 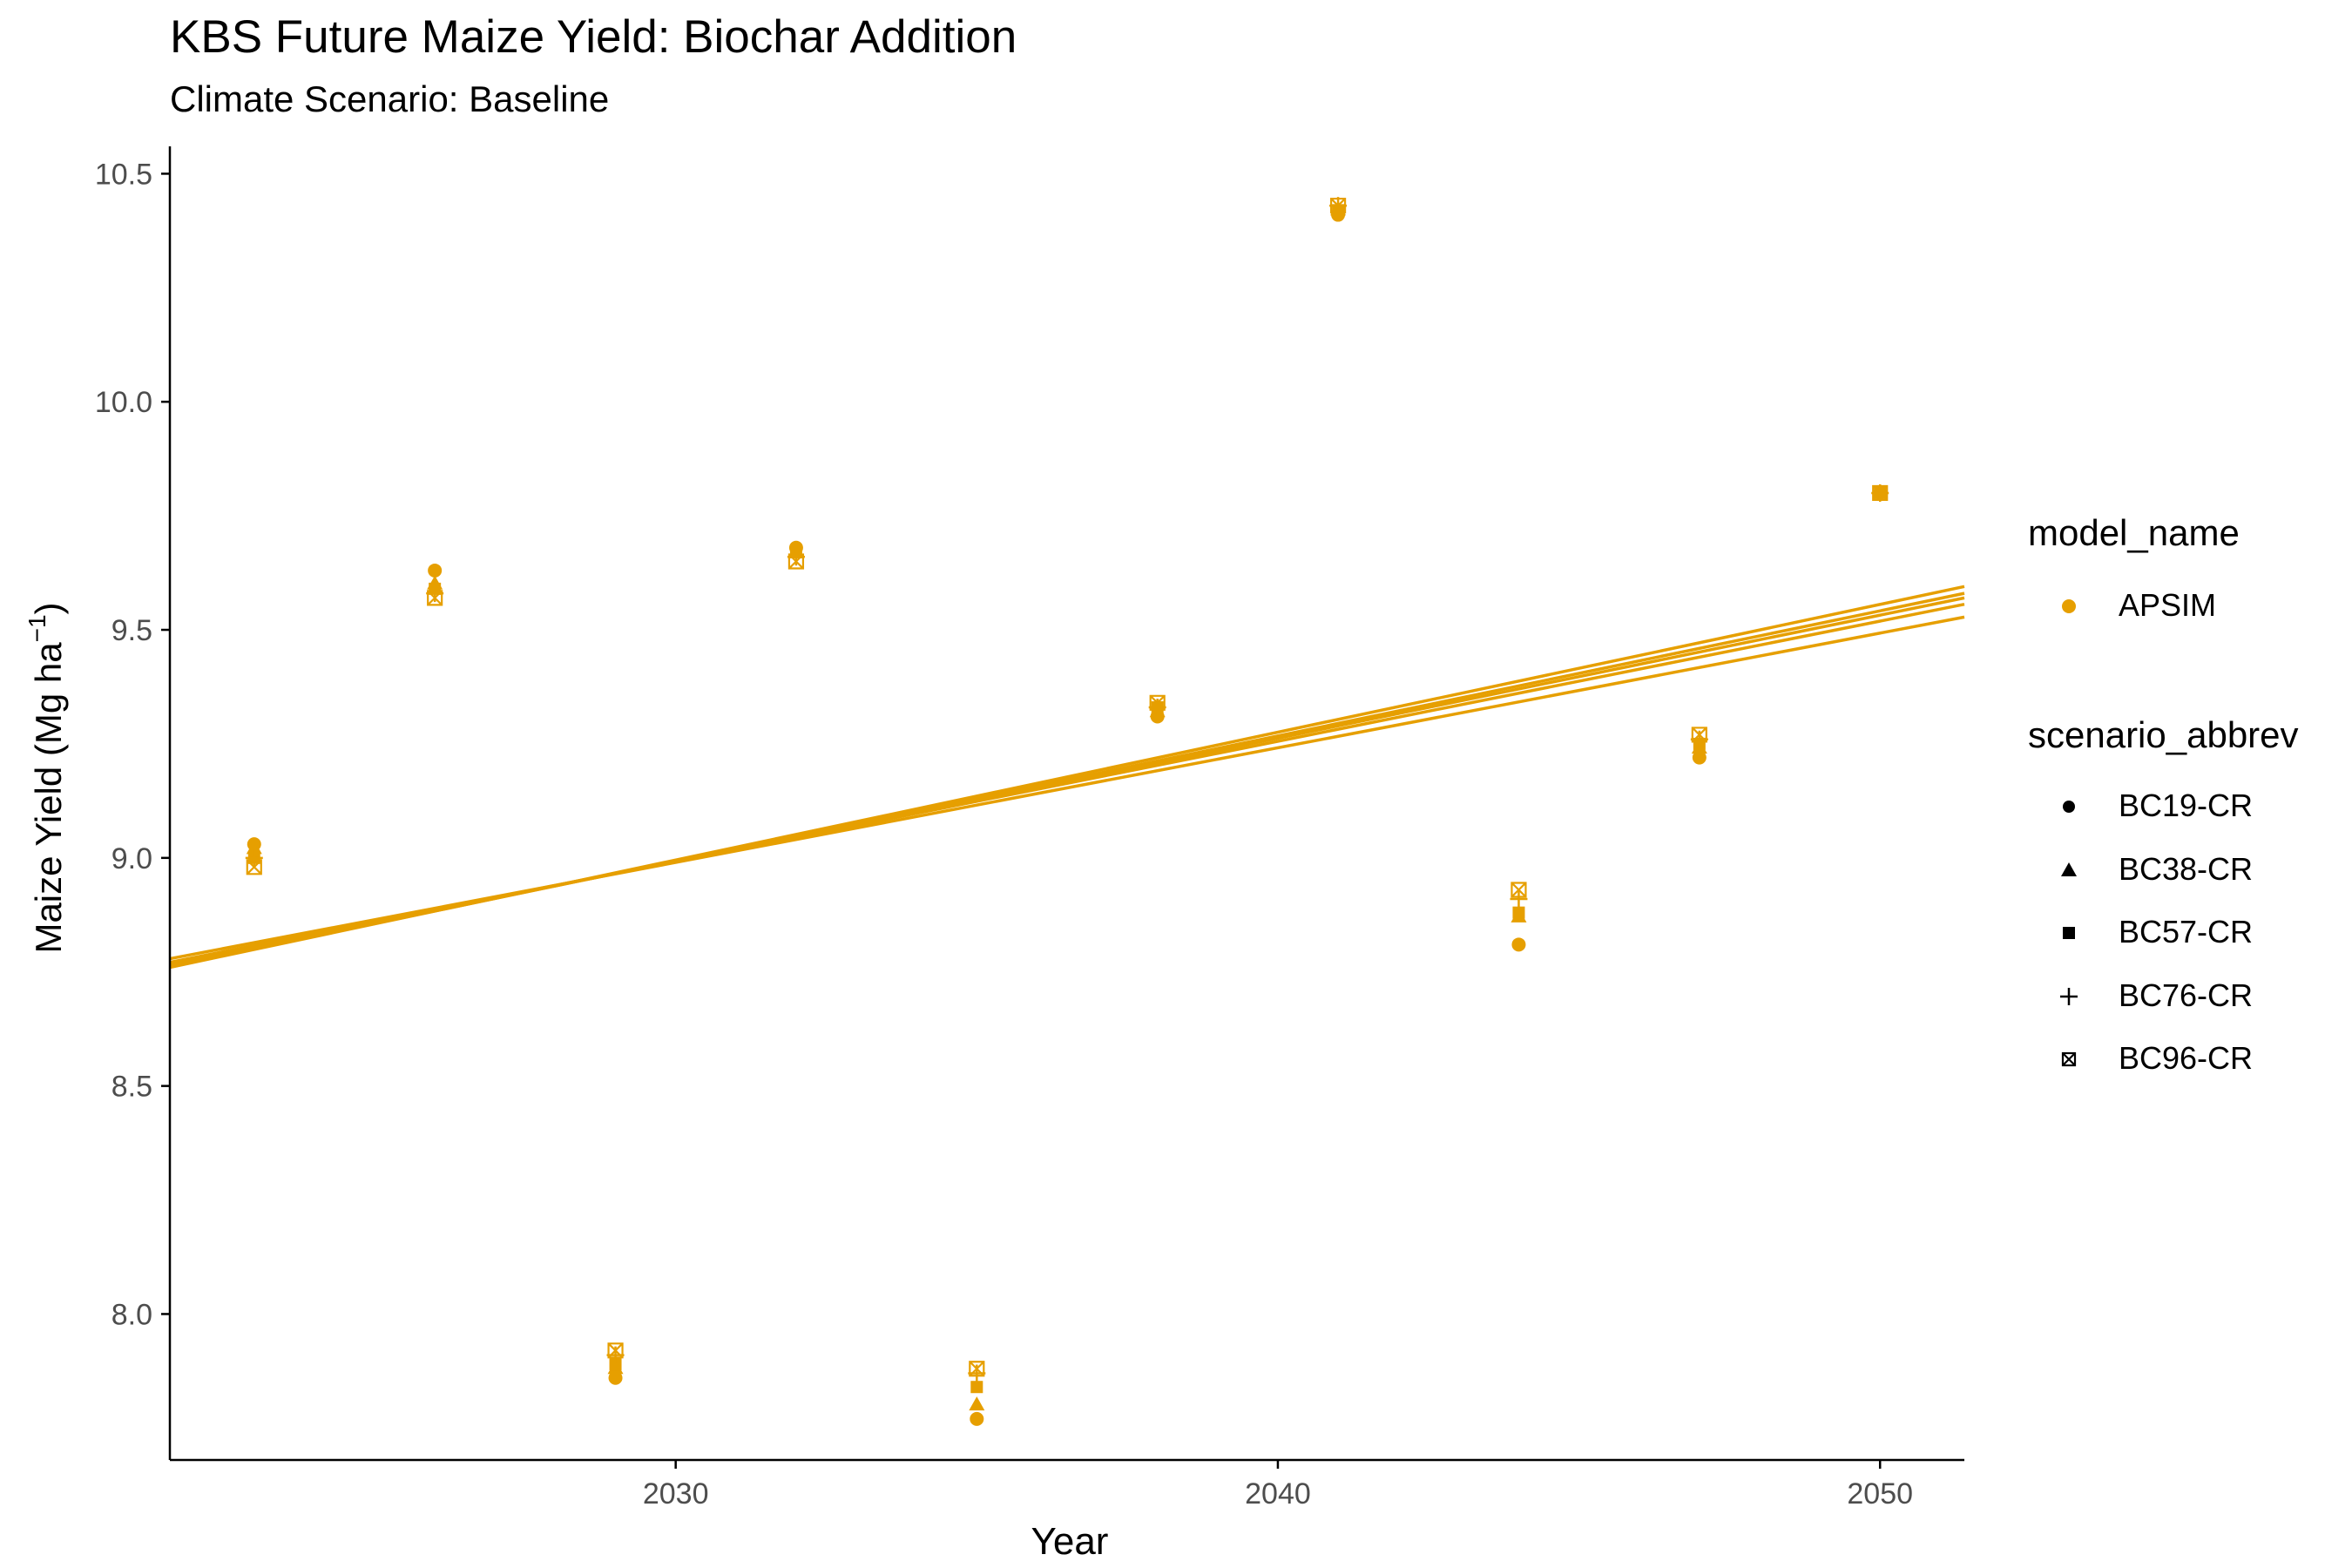 I want to click on data-point-bc96-cr-2050, so click(x=1881, y=493).